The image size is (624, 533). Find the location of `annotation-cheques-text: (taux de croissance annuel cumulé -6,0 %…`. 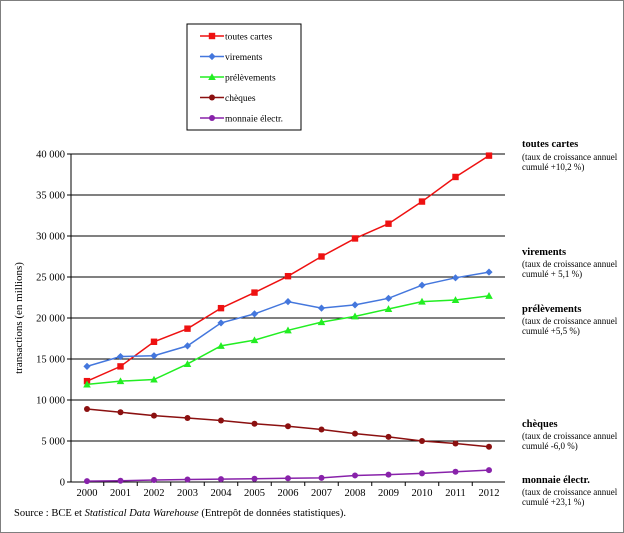

annotation-cheques-text: (taux de croissance annuel cumulé -6,0 %… is located at coordinates (572, 441).